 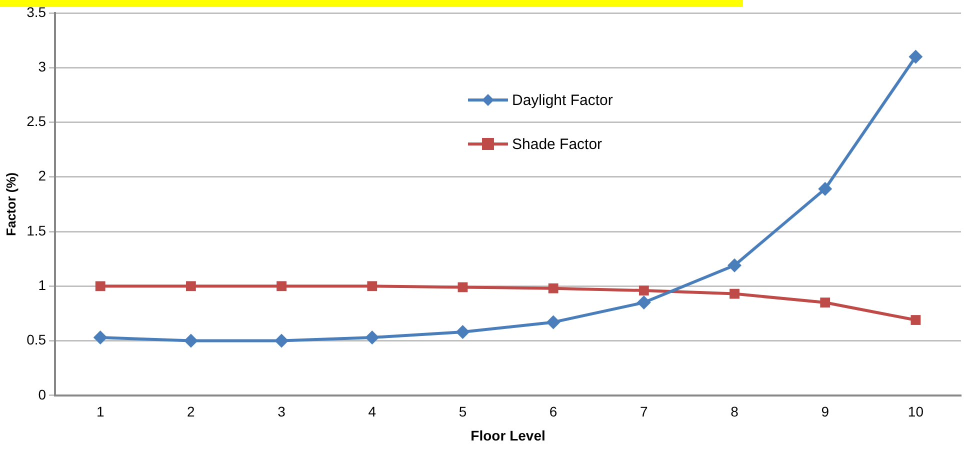 What do you see at coordinates (508, 435) in the screenshot?
I see `x-axis-title: Floor Level` at bounding box center [508, 435].